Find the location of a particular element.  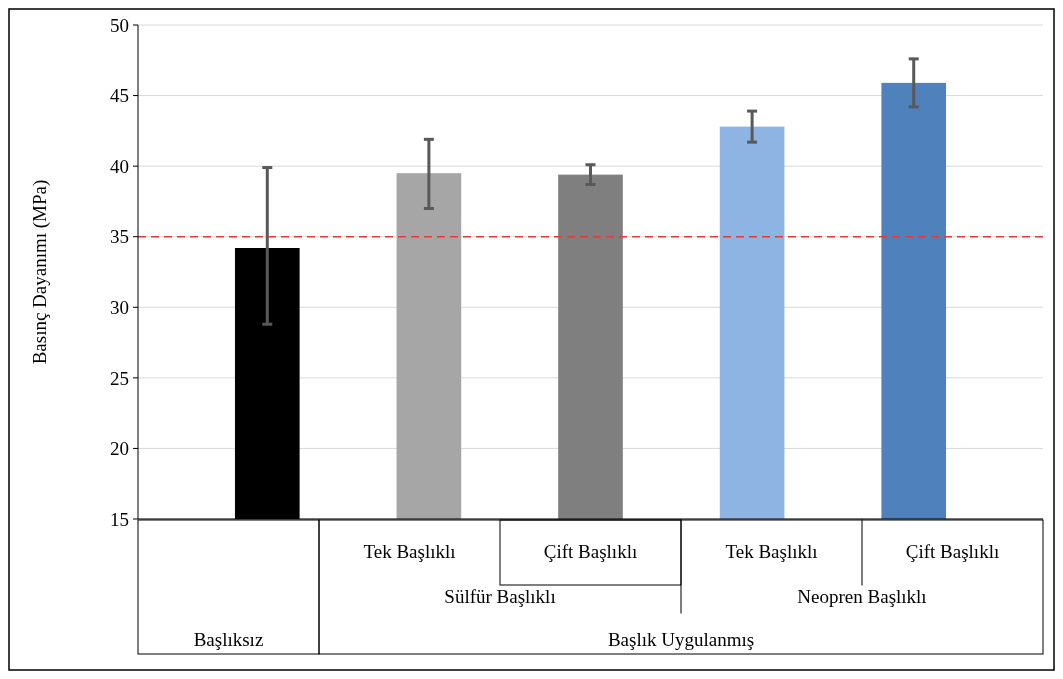

y-axis-title: Basınç Dayanımı (MPa) is located at coordinates (40, 272).